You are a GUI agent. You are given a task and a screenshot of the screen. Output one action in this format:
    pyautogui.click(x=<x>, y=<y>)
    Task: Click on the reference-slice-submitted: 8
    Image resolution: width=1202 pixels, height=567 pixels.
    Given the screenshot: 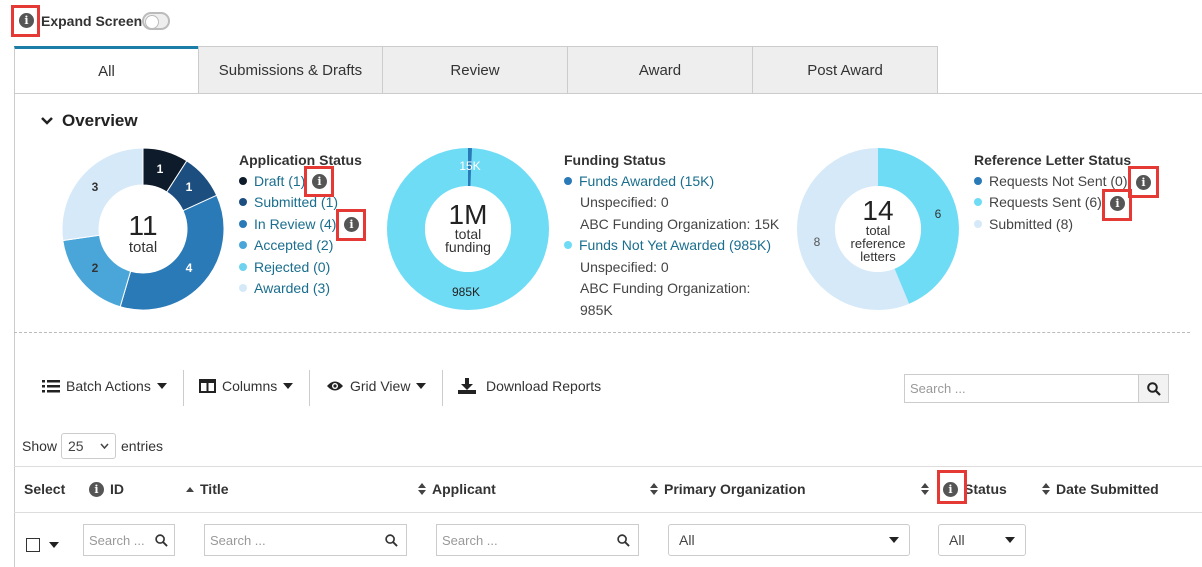 What is the action you would take?
    pyautogui.click(x=817, y=242)
    